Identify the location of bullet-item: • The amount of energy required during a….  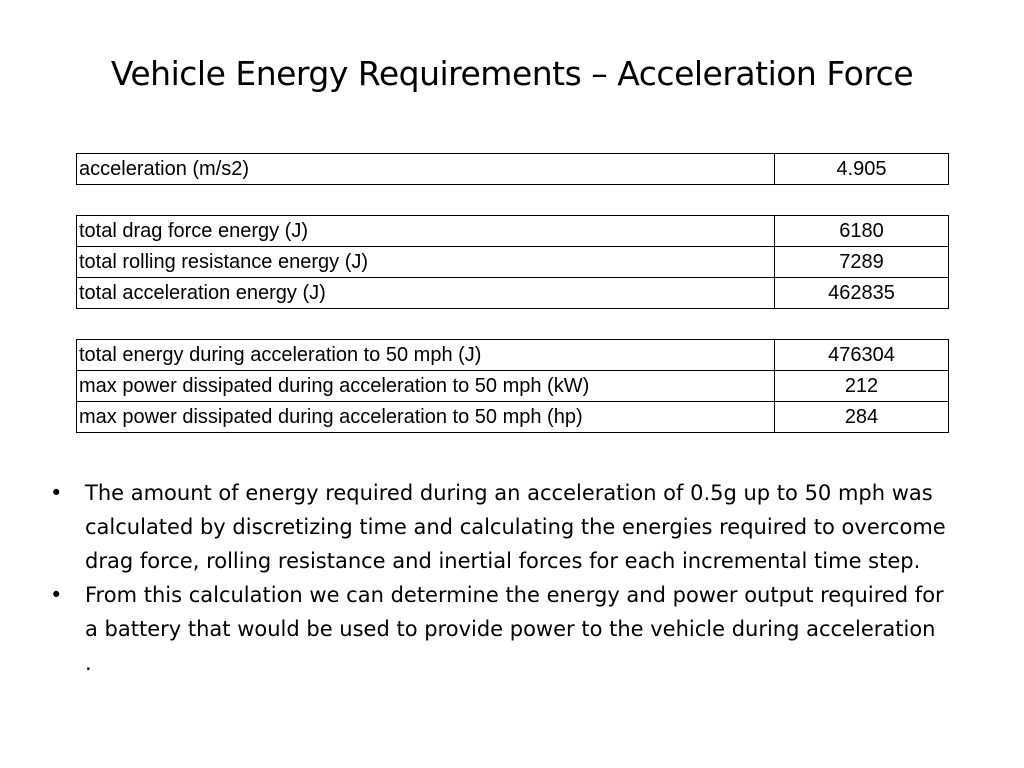
(498, 527).